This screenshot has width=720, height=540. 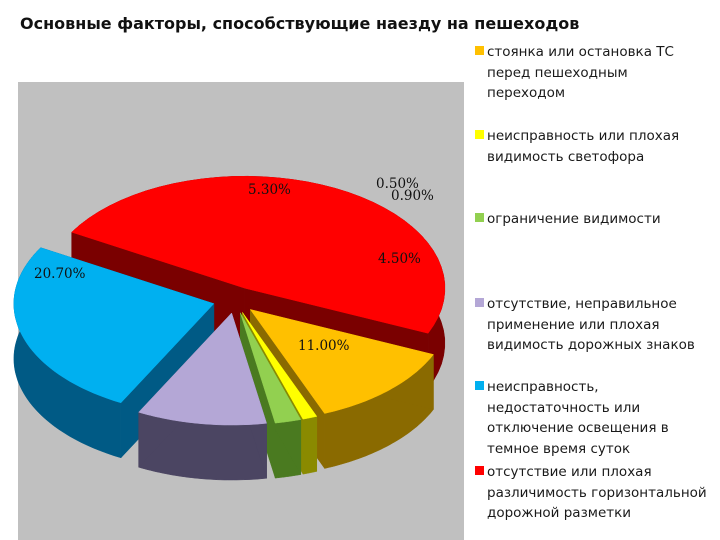 I want to click on data-label: 0.50%, so click(x=397, y=184).